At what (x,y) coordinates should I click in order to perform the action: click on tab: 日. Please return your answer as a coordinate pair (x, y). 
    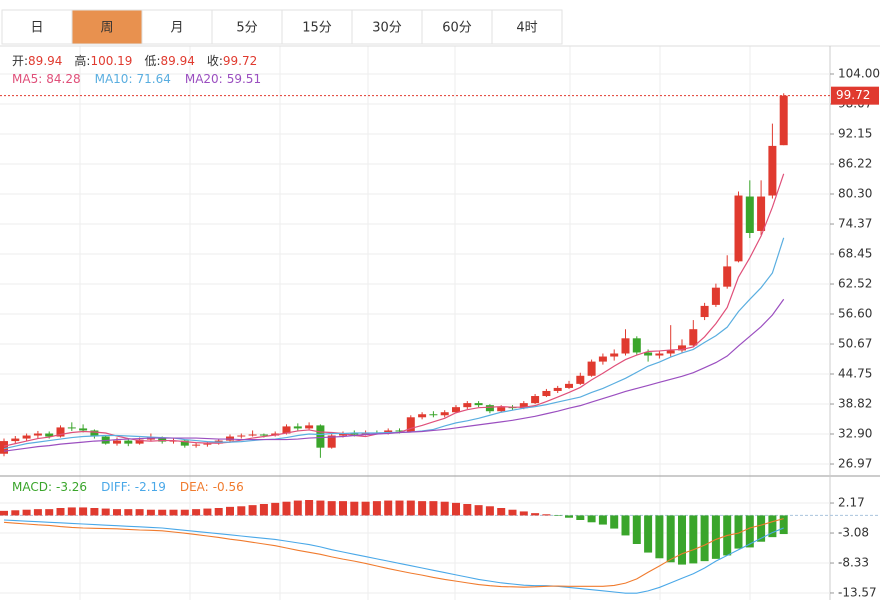
    Looking at the image, I should click on (37, 27).